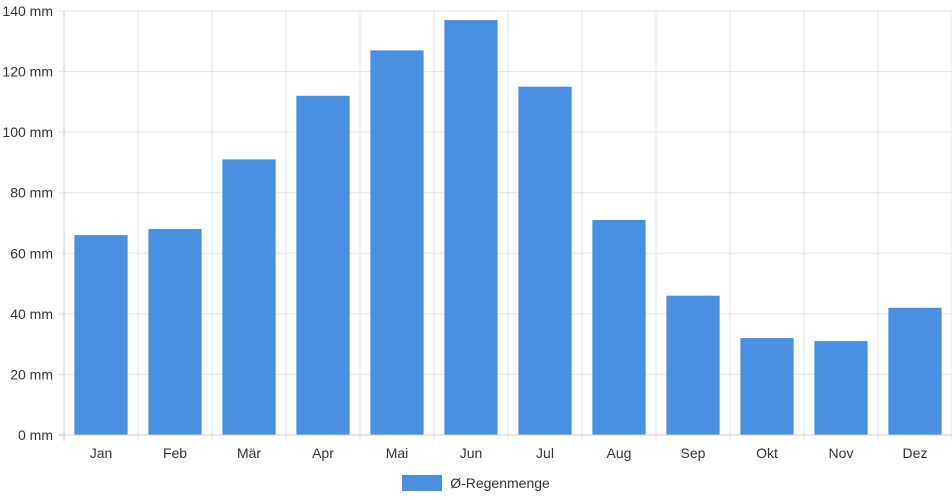 The height and width of the screenshot is (500, 952). What do you see at coordinates (915, 371) in the screenshot?
I see `bar-dez` at bounding box center [915, 371].